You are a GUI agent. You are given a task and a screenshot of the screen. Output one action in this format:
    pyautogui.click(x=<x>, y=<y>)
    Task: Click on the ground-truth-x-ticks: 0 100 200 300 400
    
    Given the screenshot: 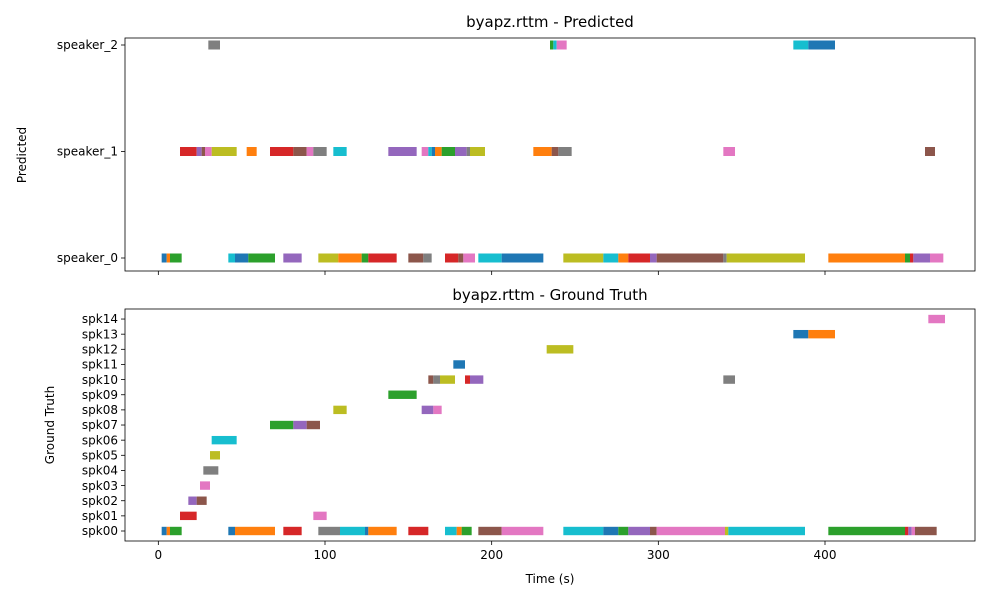 What is the action you would take?
    pyautogui.click(x=495, y=551)
    